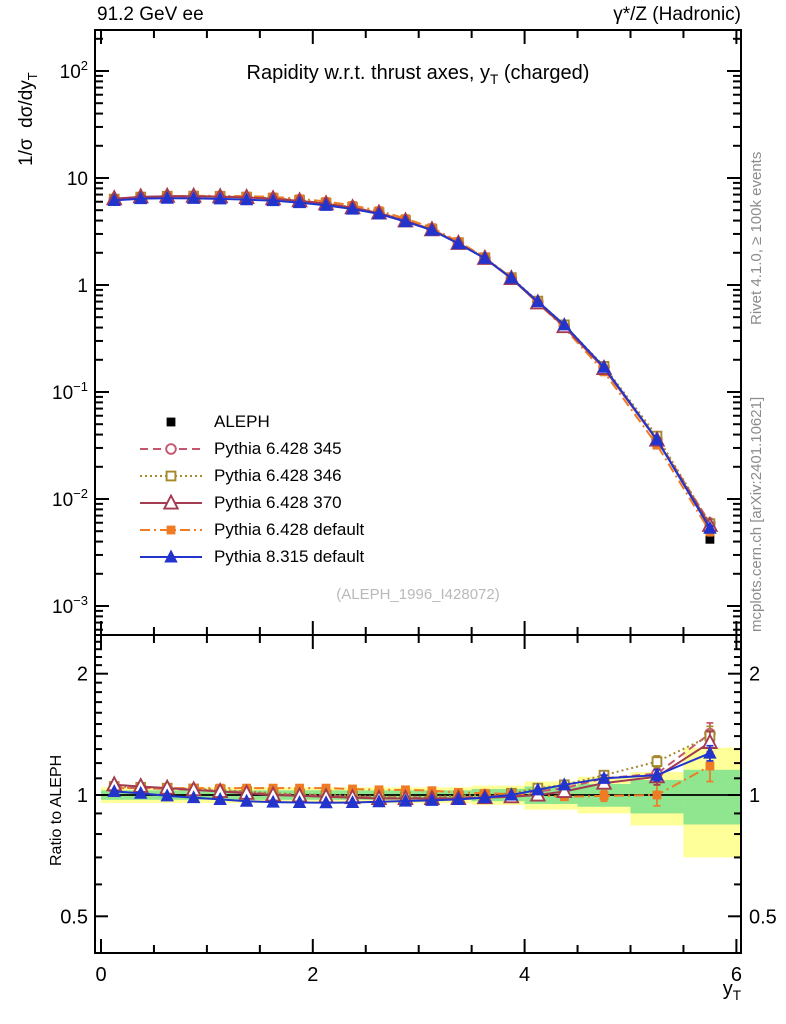  I want to click on svg-text: 4, so click(524, 975).